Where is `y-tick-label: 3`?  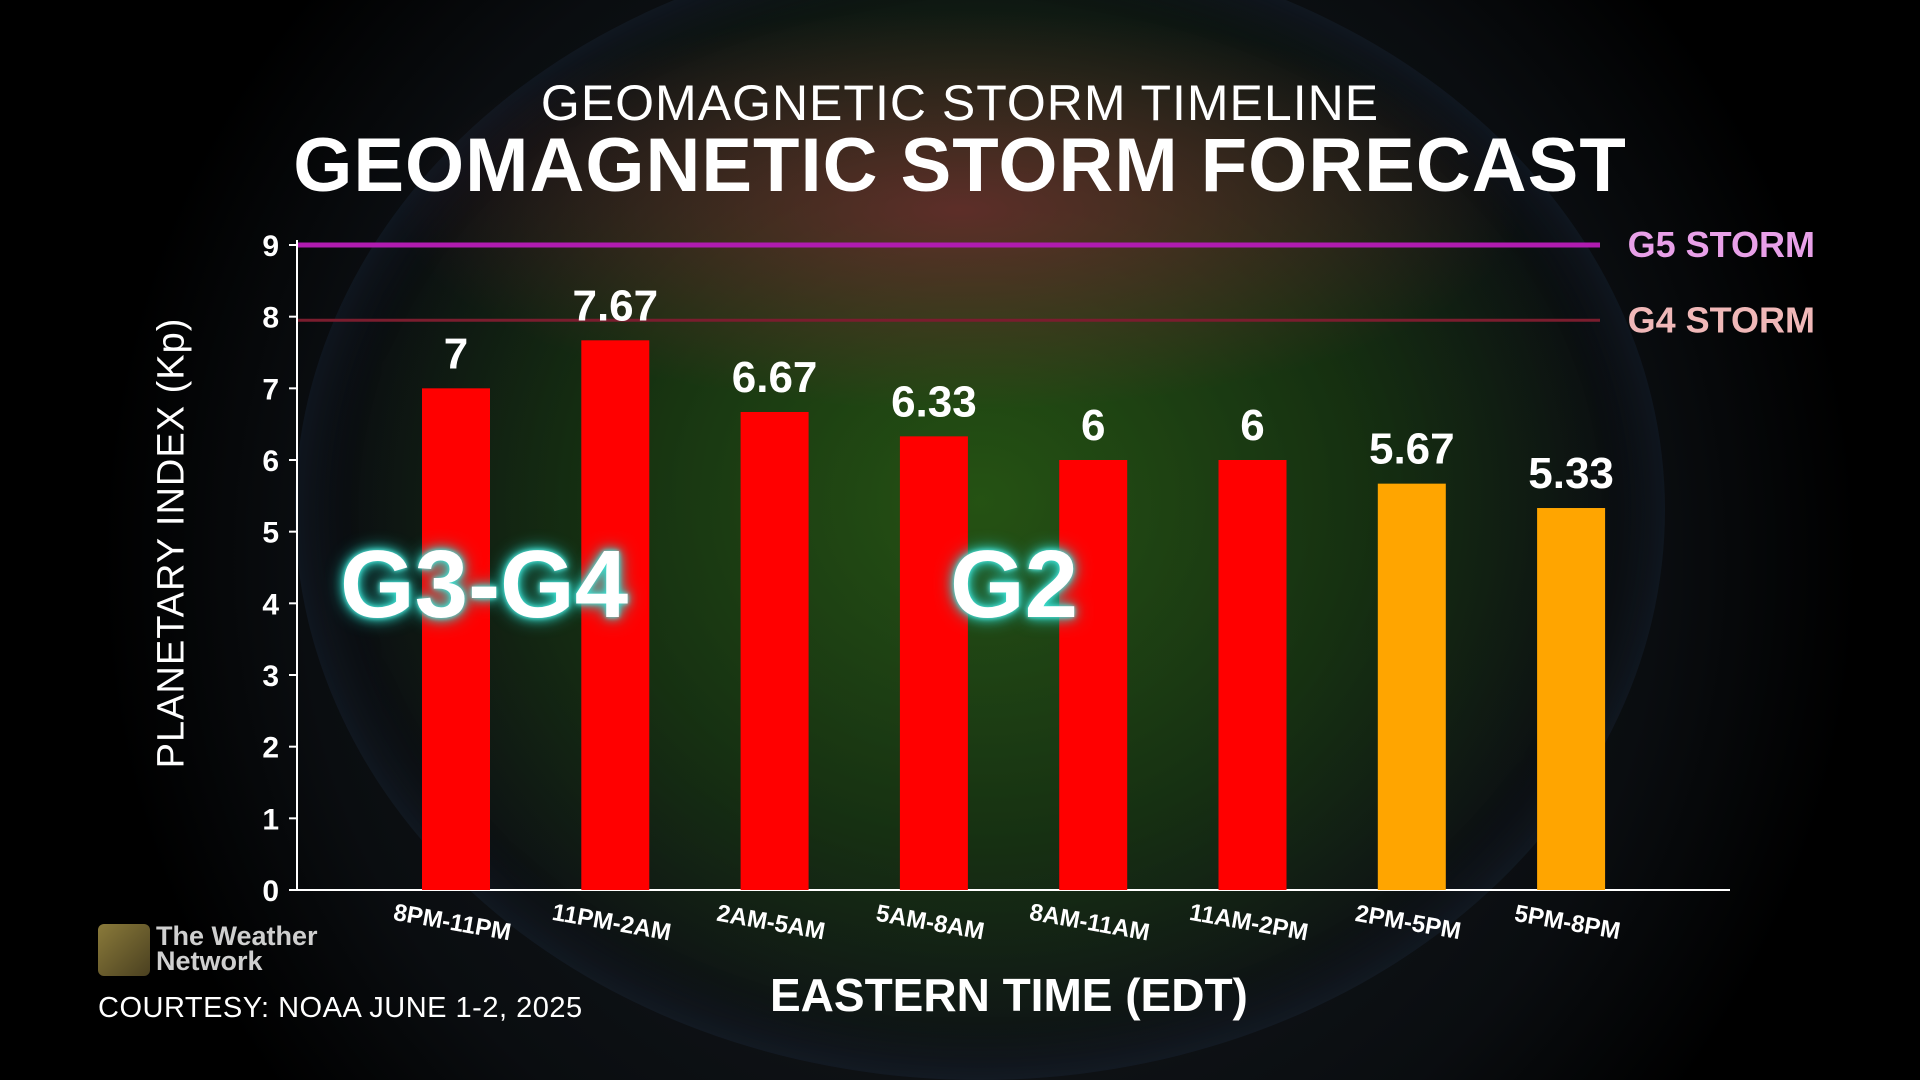
y-tick-label: 3 is located at coordinates (270, 676).